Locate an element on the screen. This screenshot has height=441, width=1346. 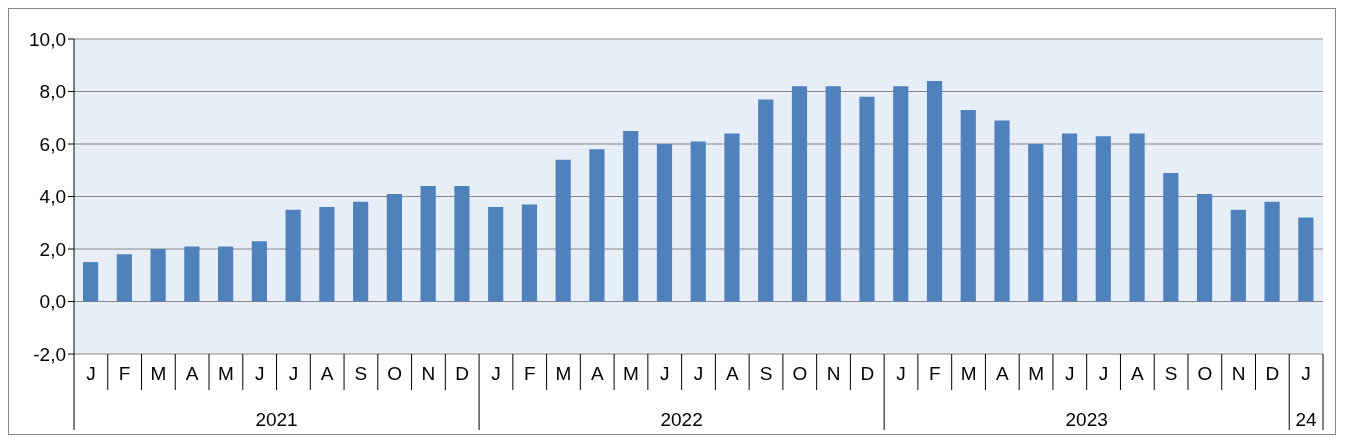
y-tick-label: 10,0 is located at coordinates (47, 39).